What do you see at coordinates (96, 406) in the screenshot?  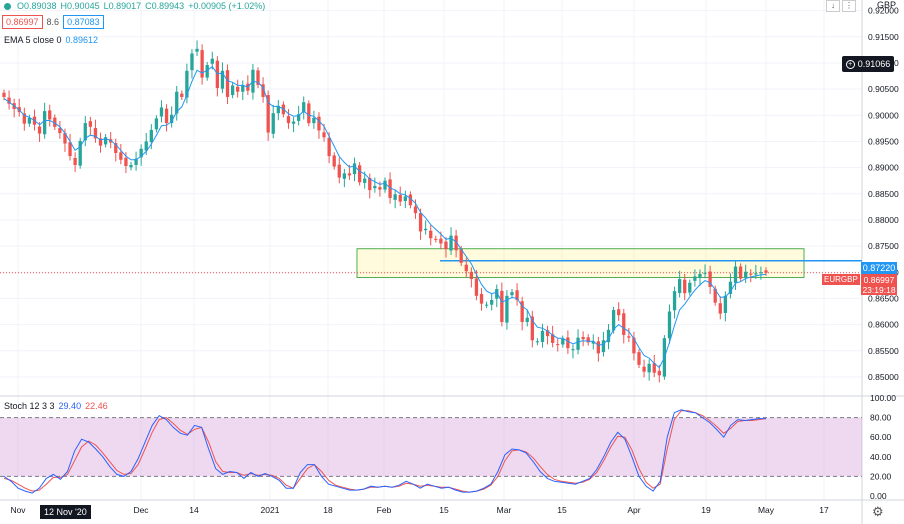 I see `stoch-d-value: 22.46` at bounding box center [96, 406].